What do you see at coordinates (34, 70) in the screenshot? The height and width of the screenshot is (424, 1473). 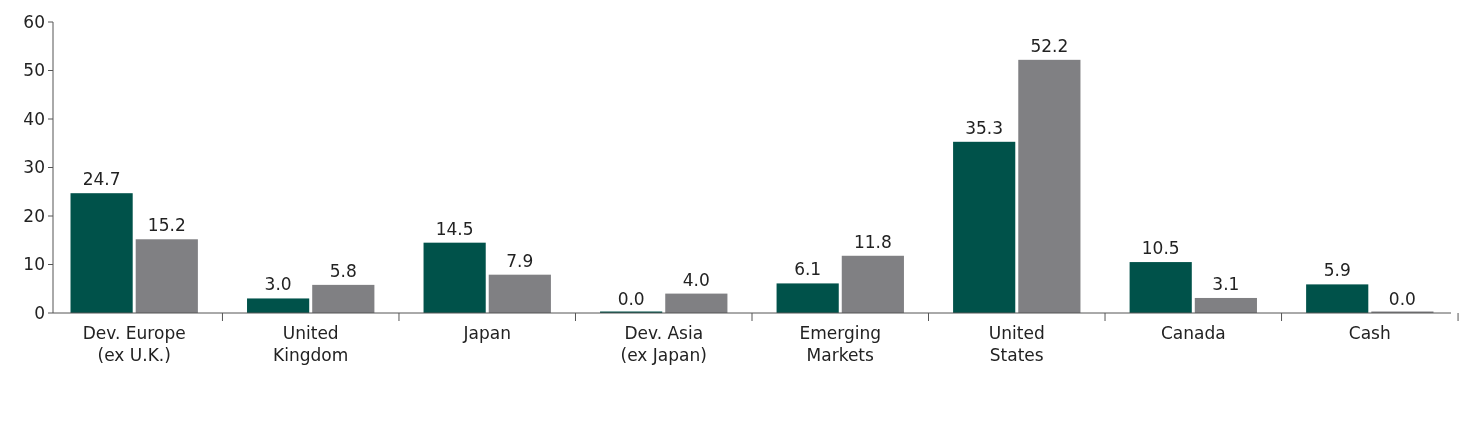 I see `y-tick-label: 50` at bounding box center [34, 70].